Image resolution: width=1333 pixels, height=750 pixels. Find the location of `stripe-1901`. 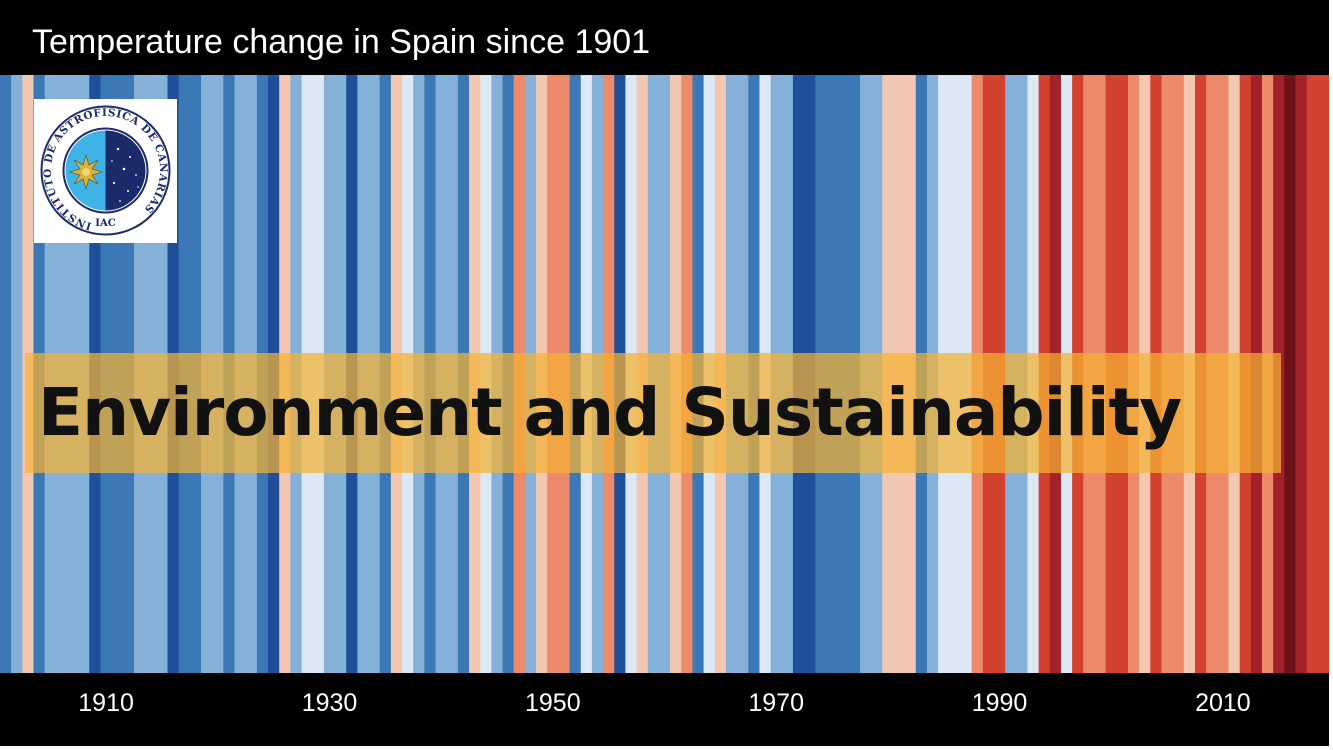

stripe-1901 is located at coordinates (6, 374).